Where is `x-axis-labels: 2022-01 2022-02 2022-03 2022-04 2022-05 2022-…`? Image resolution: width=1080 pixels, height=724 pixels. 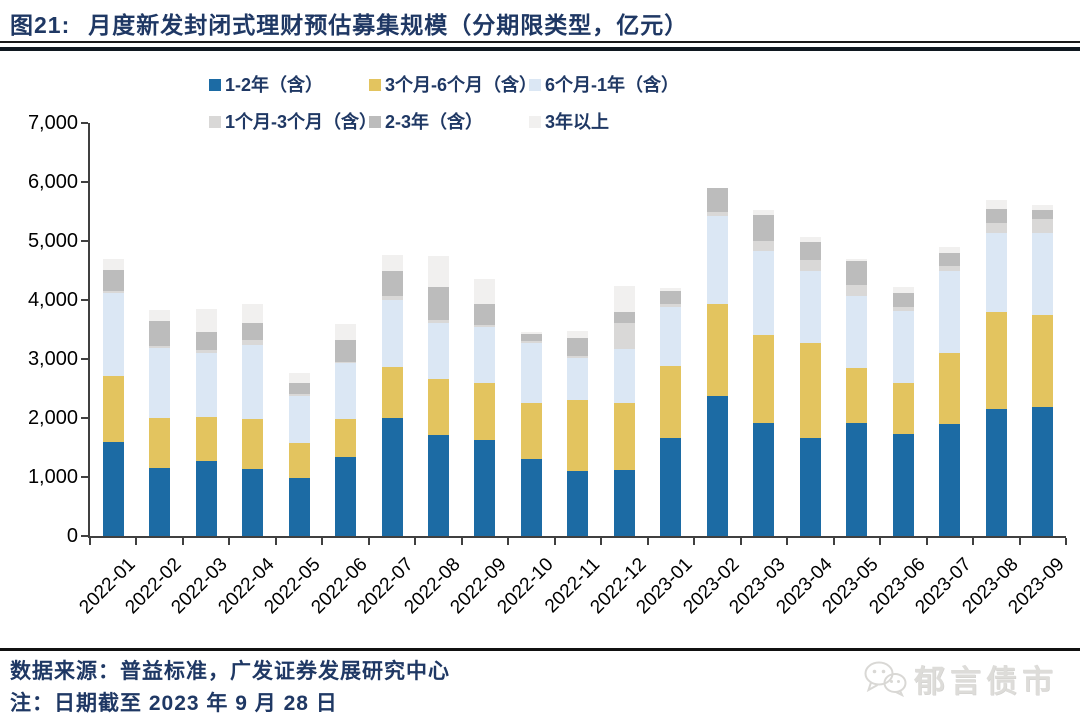
x-axis-labels: 2022-01 2022-02 2022-03 2022-04 2022-05 2022-… is located at coordinates (572, 582).